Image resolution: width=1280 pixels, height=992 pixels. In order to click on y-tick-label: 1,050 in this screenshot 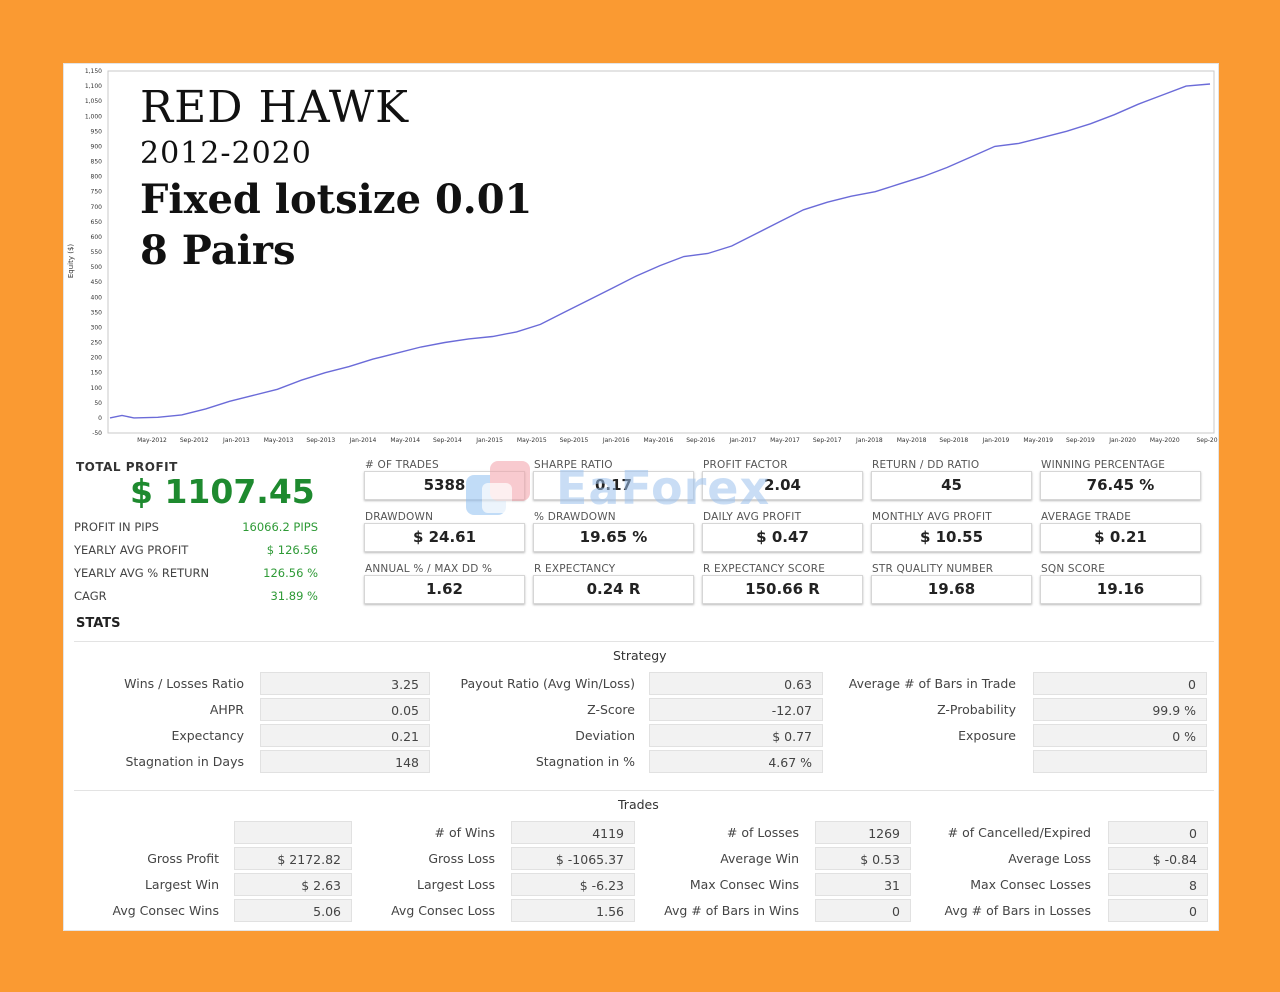, I will do `click(93, 101)`.